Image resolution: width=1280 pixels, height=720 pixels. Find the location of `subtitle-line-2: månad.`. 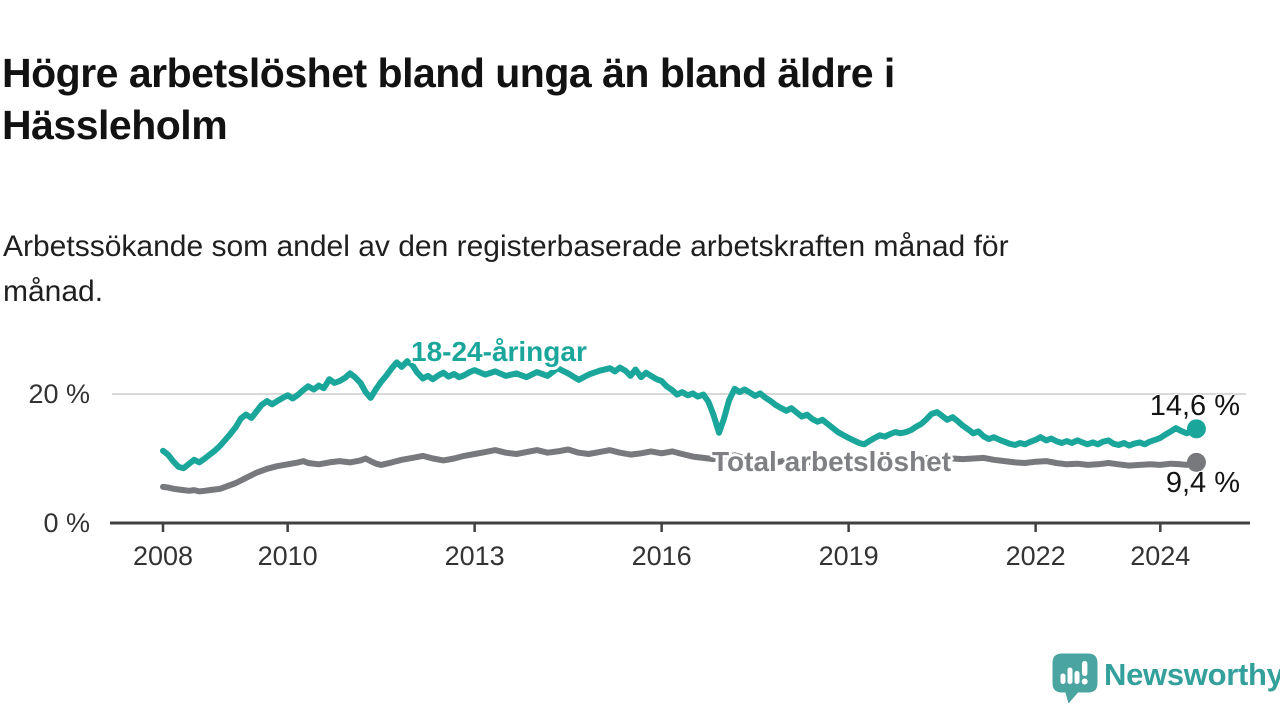

subtitle-line-2: månad. is located at coordinates (53, 291).